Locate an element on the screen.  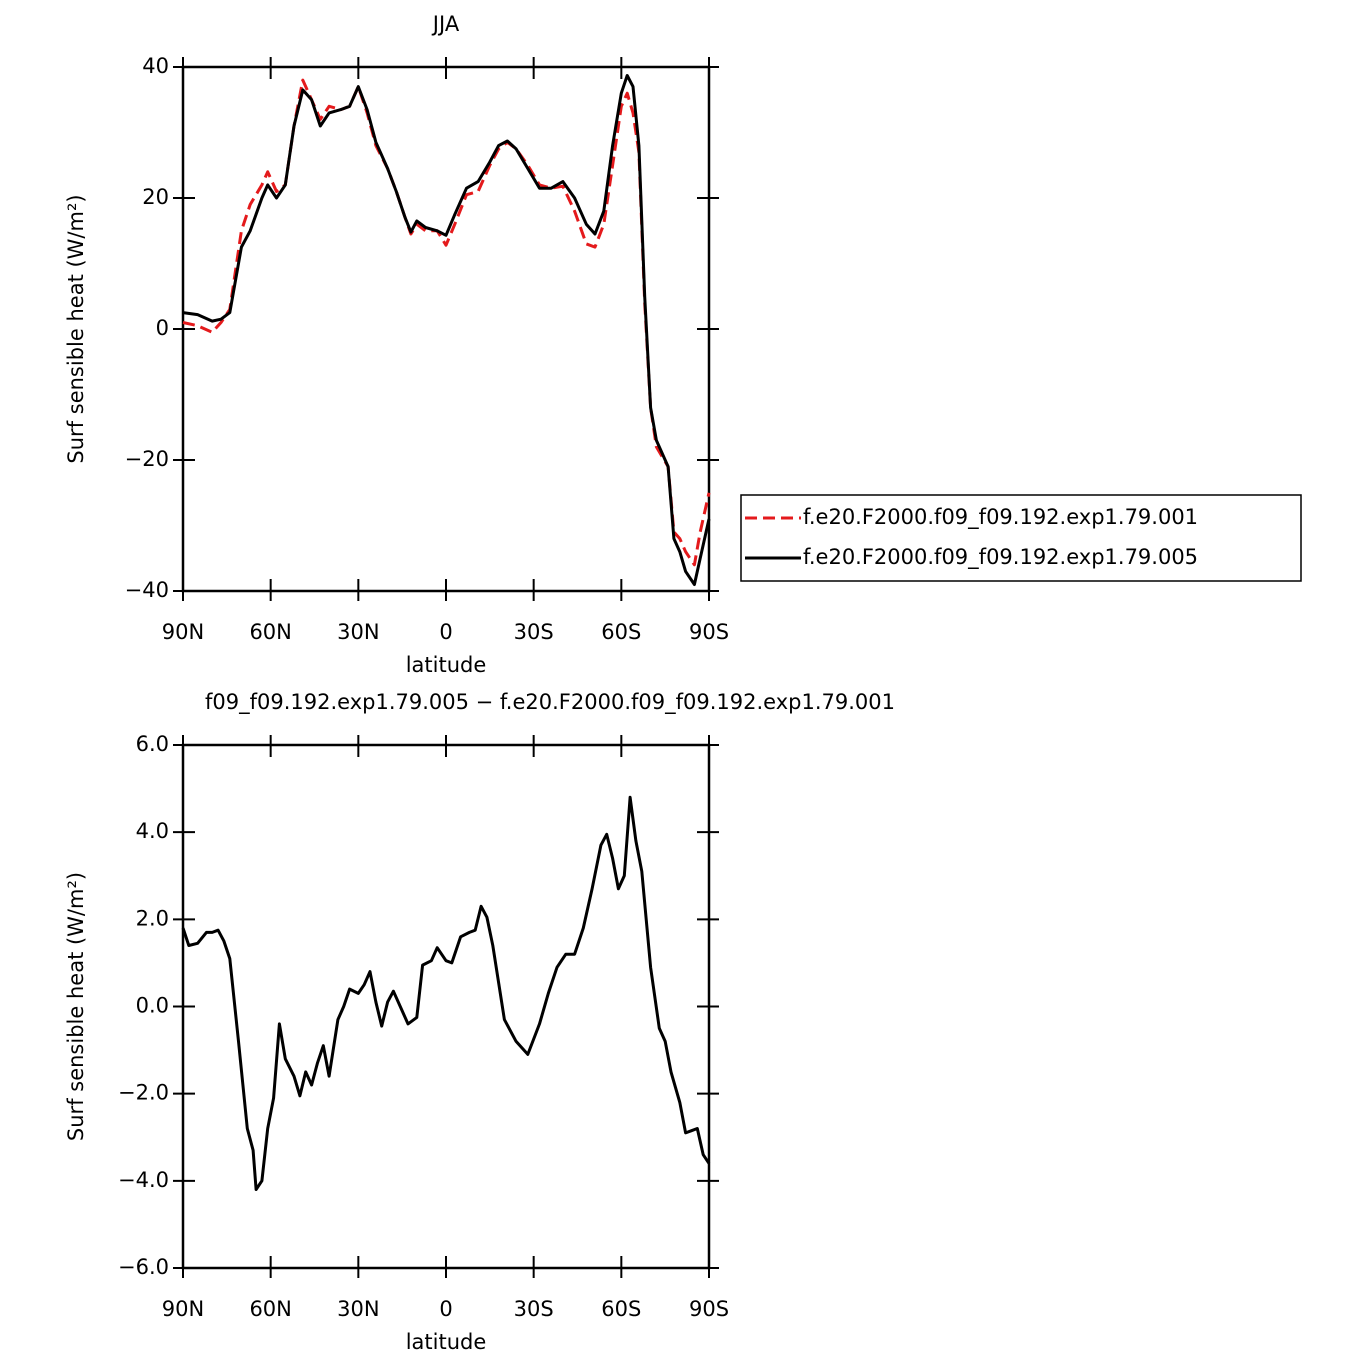
y-tick-label: −4.0 is located at coordinates (143, 1180).